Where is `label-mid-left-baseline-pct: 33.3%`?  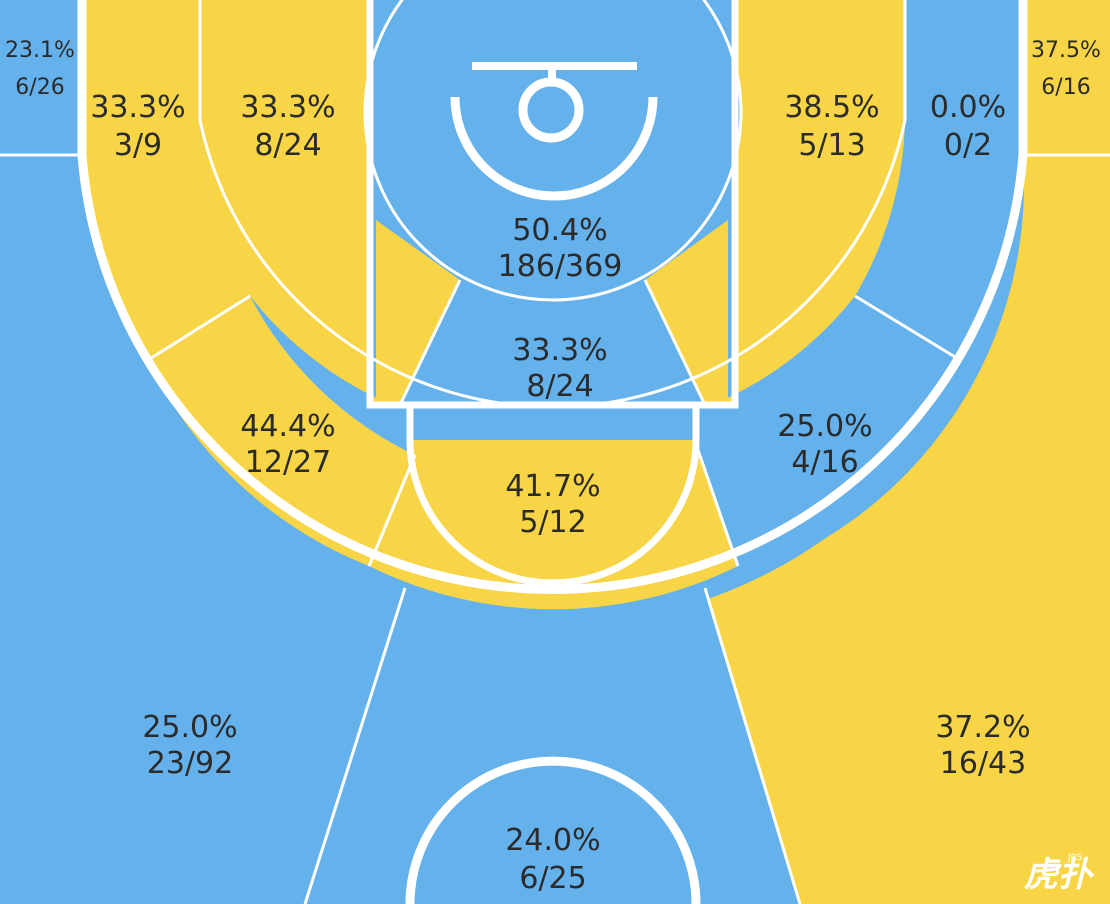 label-mid-left-baseline-pct: 33.3% is located at coordinates (137, 107).